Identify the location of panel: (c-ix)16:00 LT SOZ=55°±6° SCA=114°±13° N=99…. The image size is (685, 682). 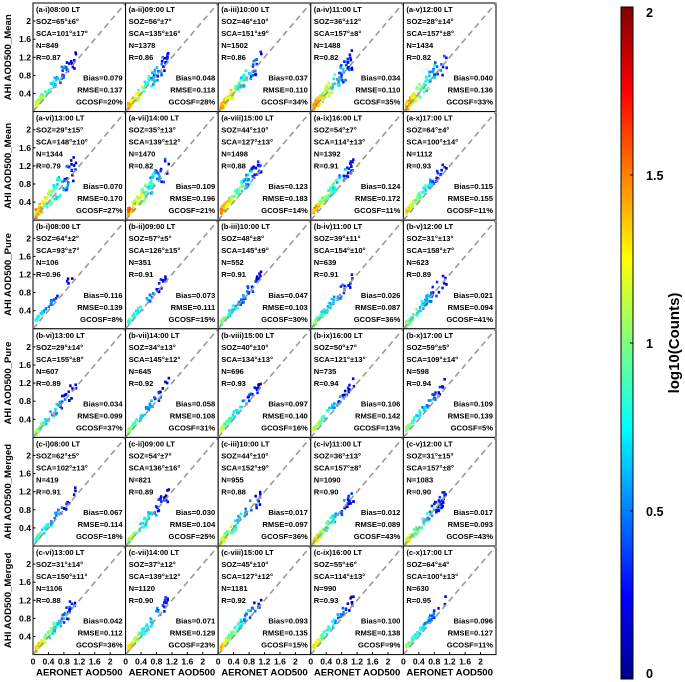
(357, 600).